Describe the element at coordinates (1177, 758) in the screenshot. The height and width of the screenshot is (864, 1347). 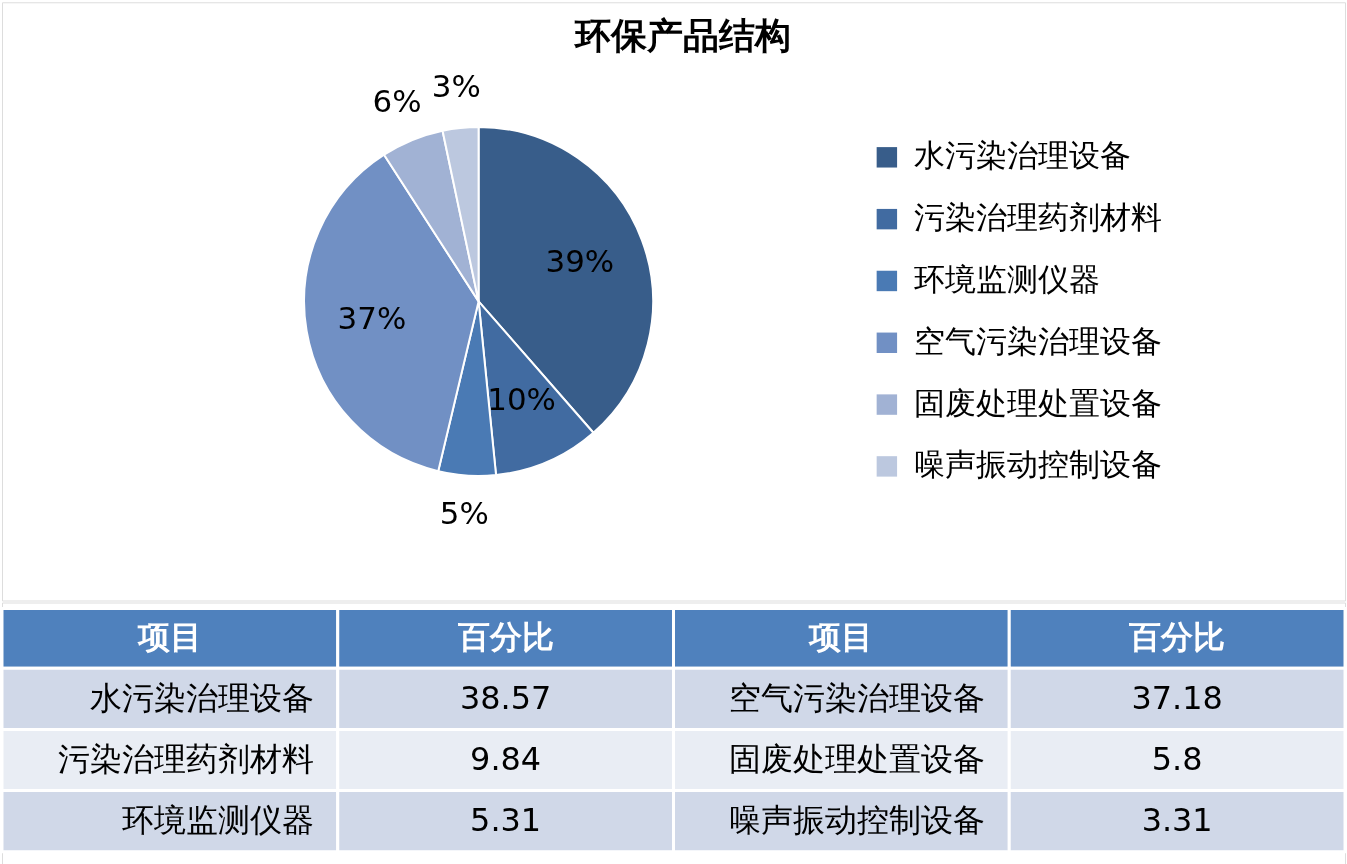
I see `data-label: 5.8` at that location.